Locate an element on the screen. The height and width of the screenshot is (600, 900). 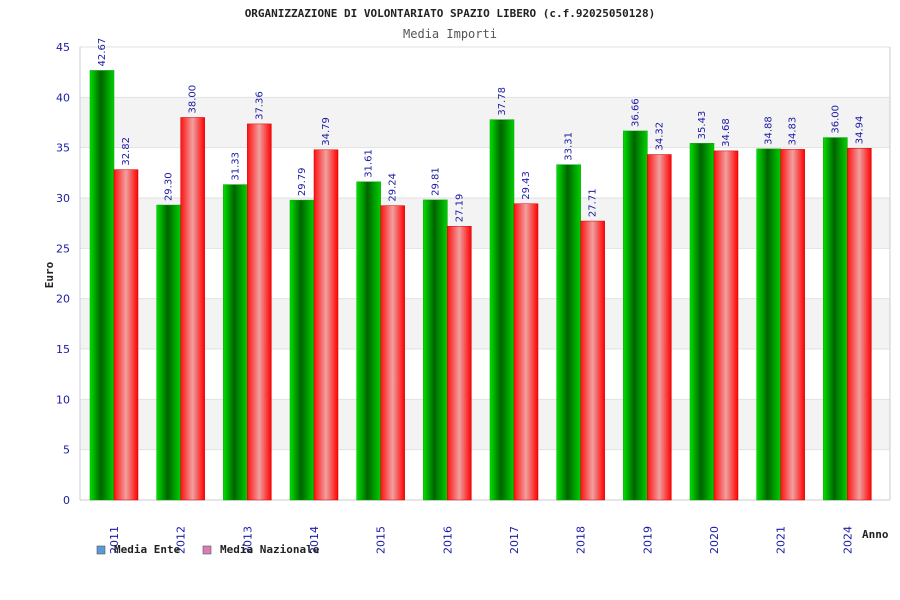
x-tick-label: 2014 is located at coordinates (314, 540).